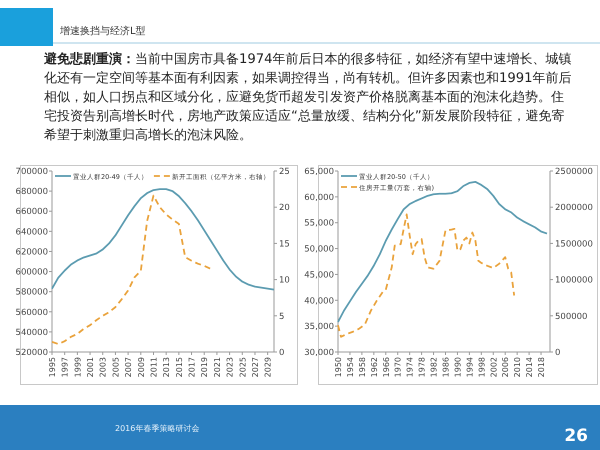 Image resolution: width=600 pixels, height=450 pixels. I want to click on x-tick-label: 2023, so click(230, 367).